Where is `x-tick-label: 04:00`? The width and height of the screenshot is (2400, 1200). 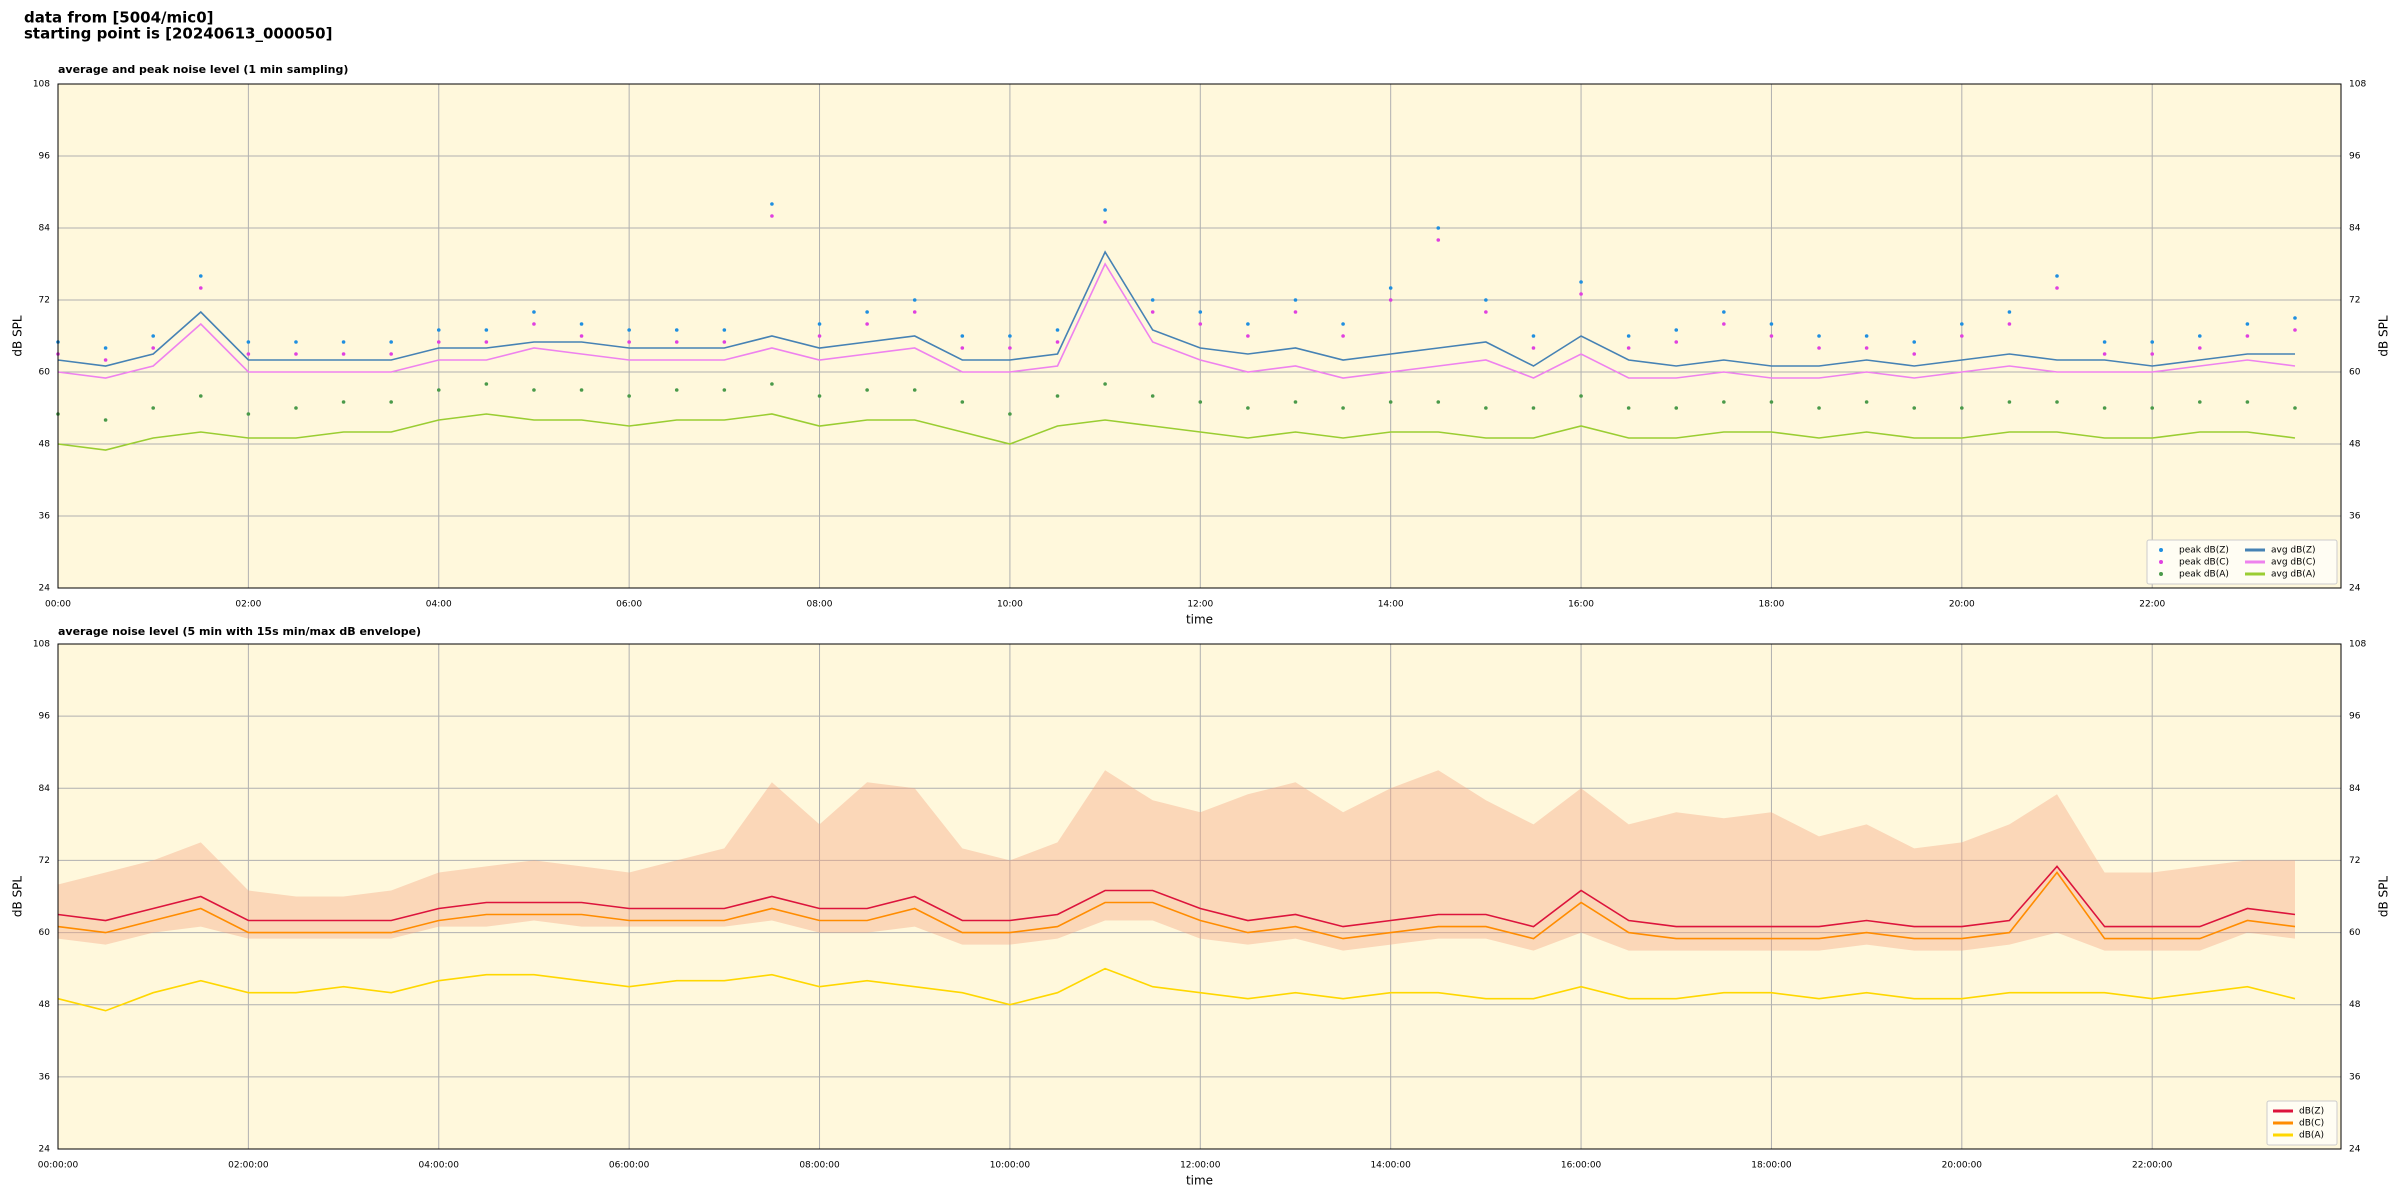 x-tick-label: 04:00 is located at coordinates (439, 605).